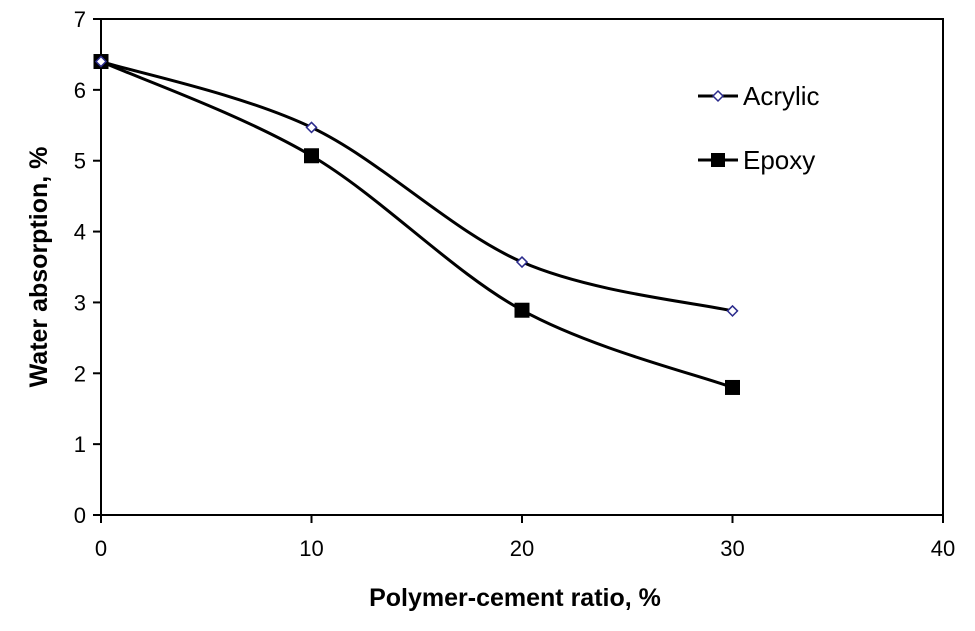 The width and height of the screenshot is (975, 631). Describe the element at coordinates (80, 373) in the screenshot. I see `y-tick-label: 2` at that location.